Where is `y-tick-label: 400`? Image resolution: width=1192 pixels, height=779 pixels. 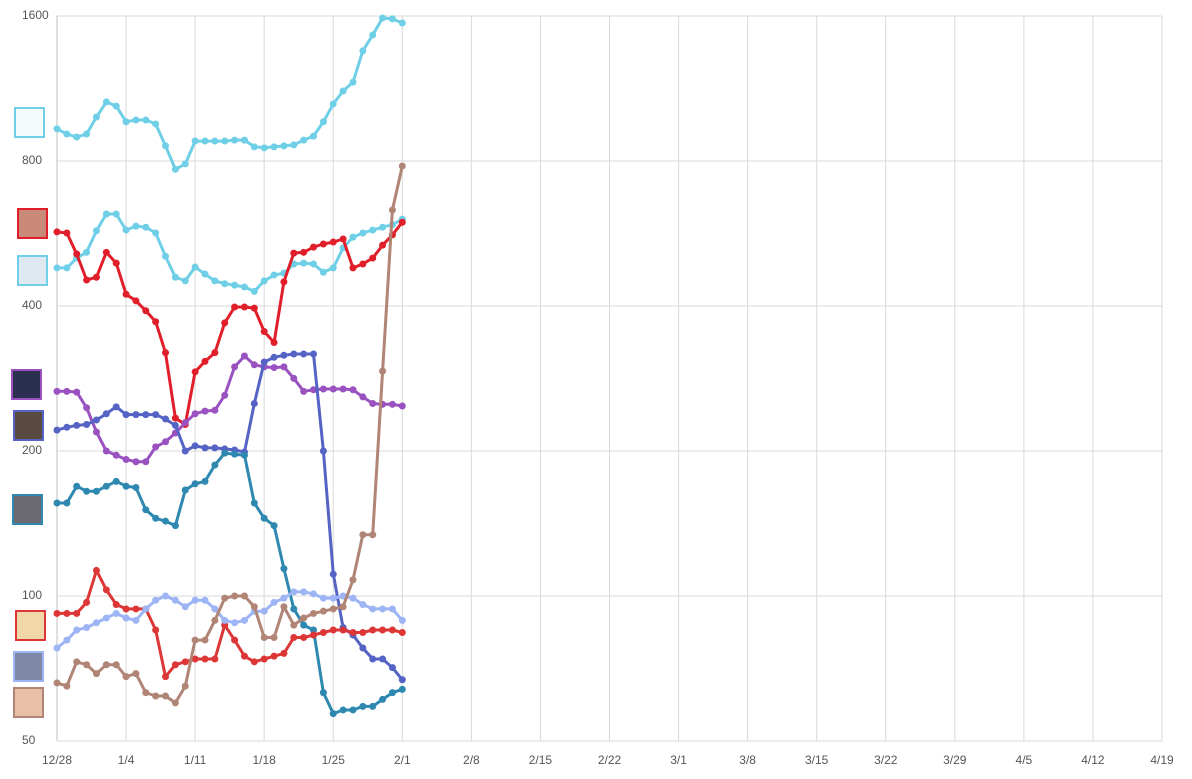 y-tick-label: 400 is located at coordinates (32, 305).